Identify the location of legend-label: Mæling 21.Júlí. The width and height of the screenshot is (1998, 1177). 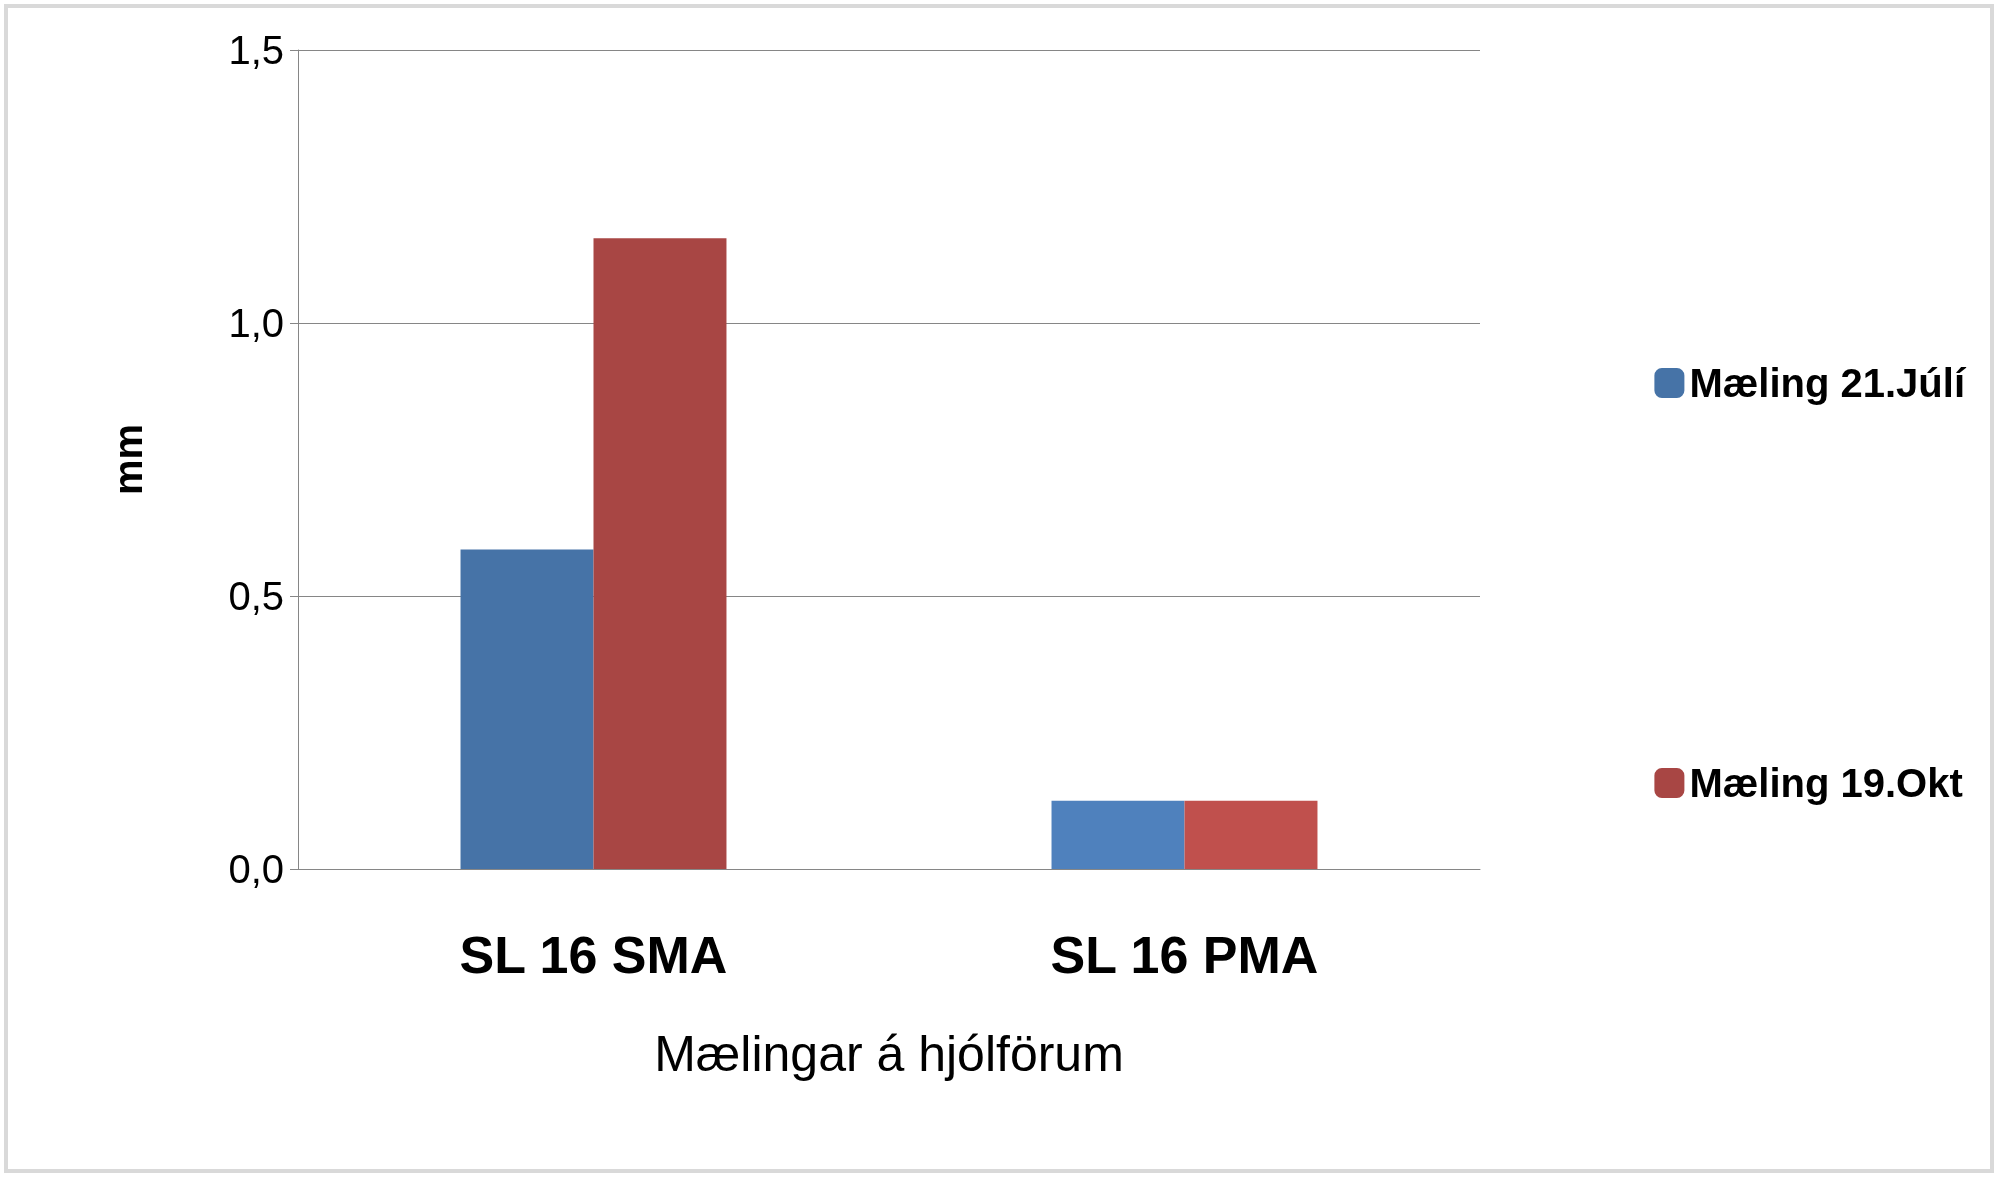
(1828, 383).